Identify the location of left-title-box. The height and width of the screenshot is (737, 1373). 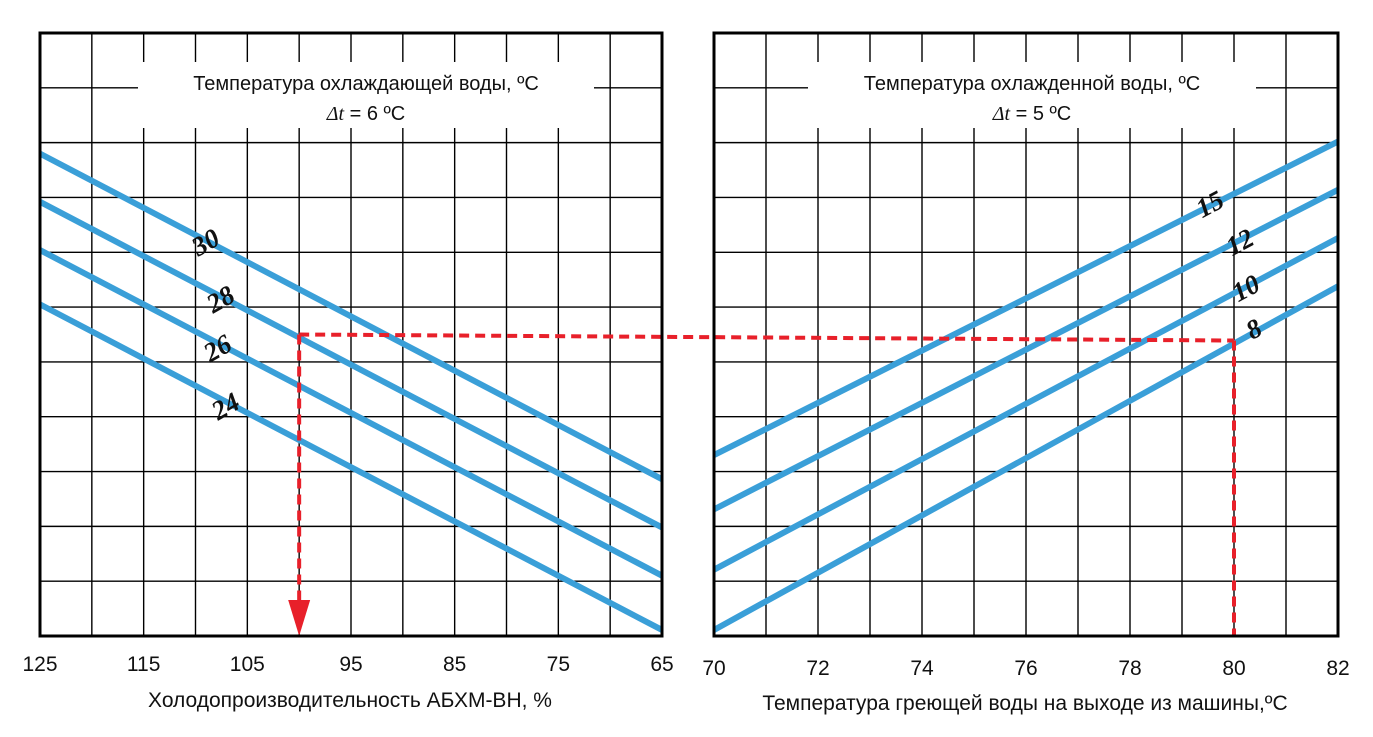
(366, 95).